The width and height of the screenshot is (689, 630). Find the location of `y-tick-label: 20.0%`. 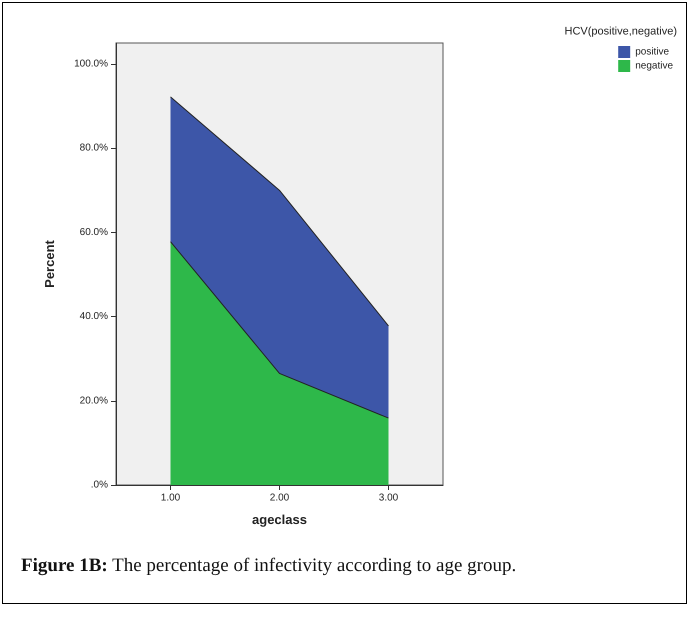

y-tick-label: 20.0% is located at coordinates (94, 400).